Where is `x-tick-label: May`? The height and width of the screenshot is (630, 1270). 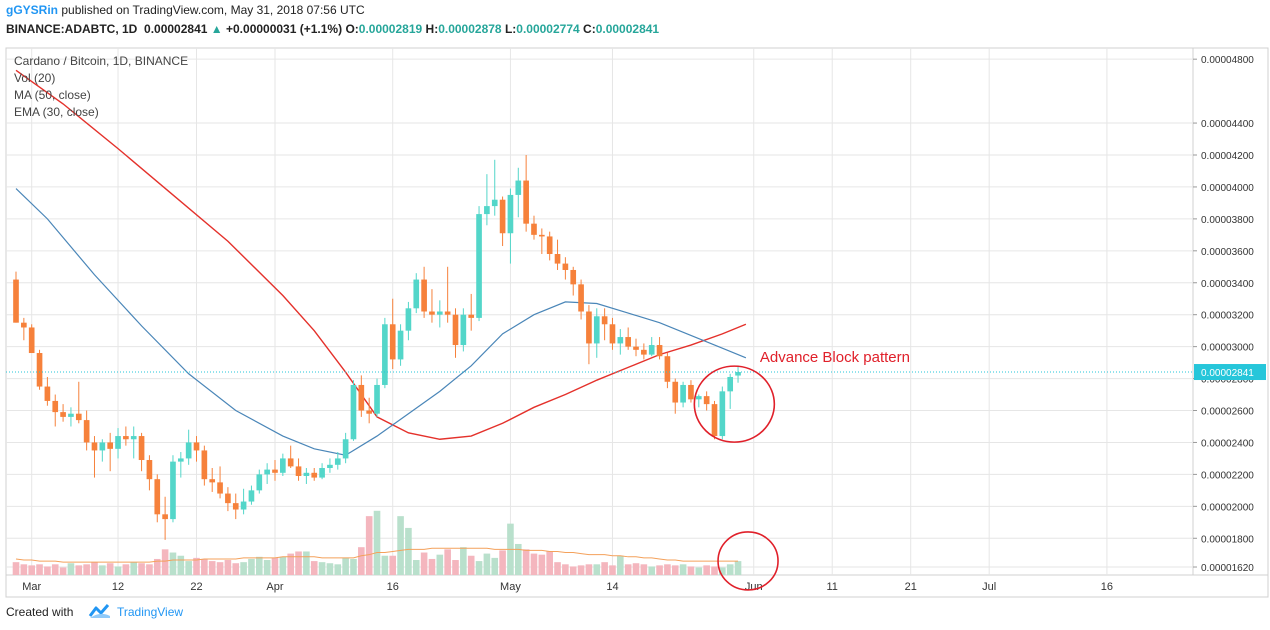 x-tick-label: May is located at coordinates (510, 587).